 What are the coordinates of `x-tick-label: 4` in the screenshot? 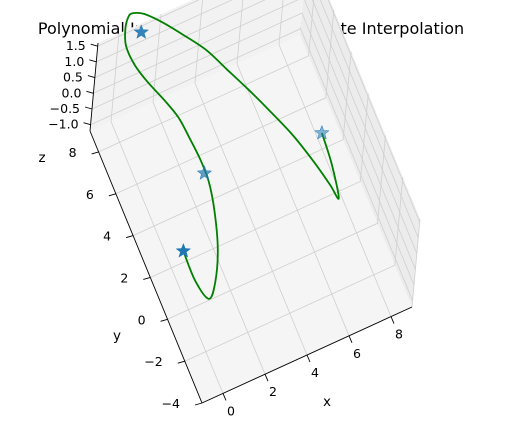 It's located at (315, 372).